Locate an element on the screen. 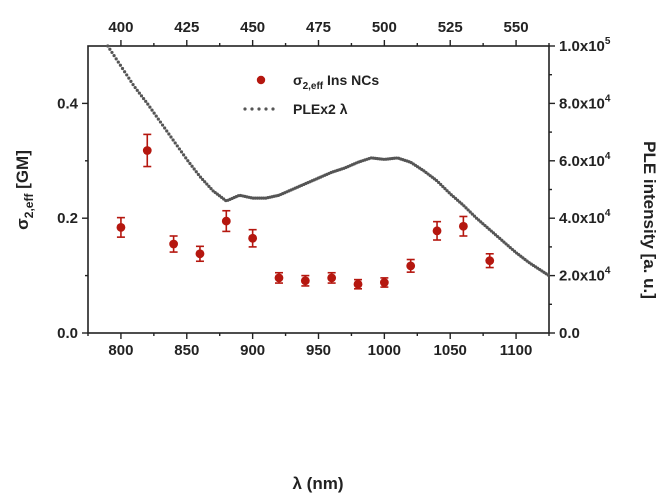 Image resolution: width=657 pixels, height=497 pixels. y-right-tick-label: 0.0 is located at coordinates (569, 333).